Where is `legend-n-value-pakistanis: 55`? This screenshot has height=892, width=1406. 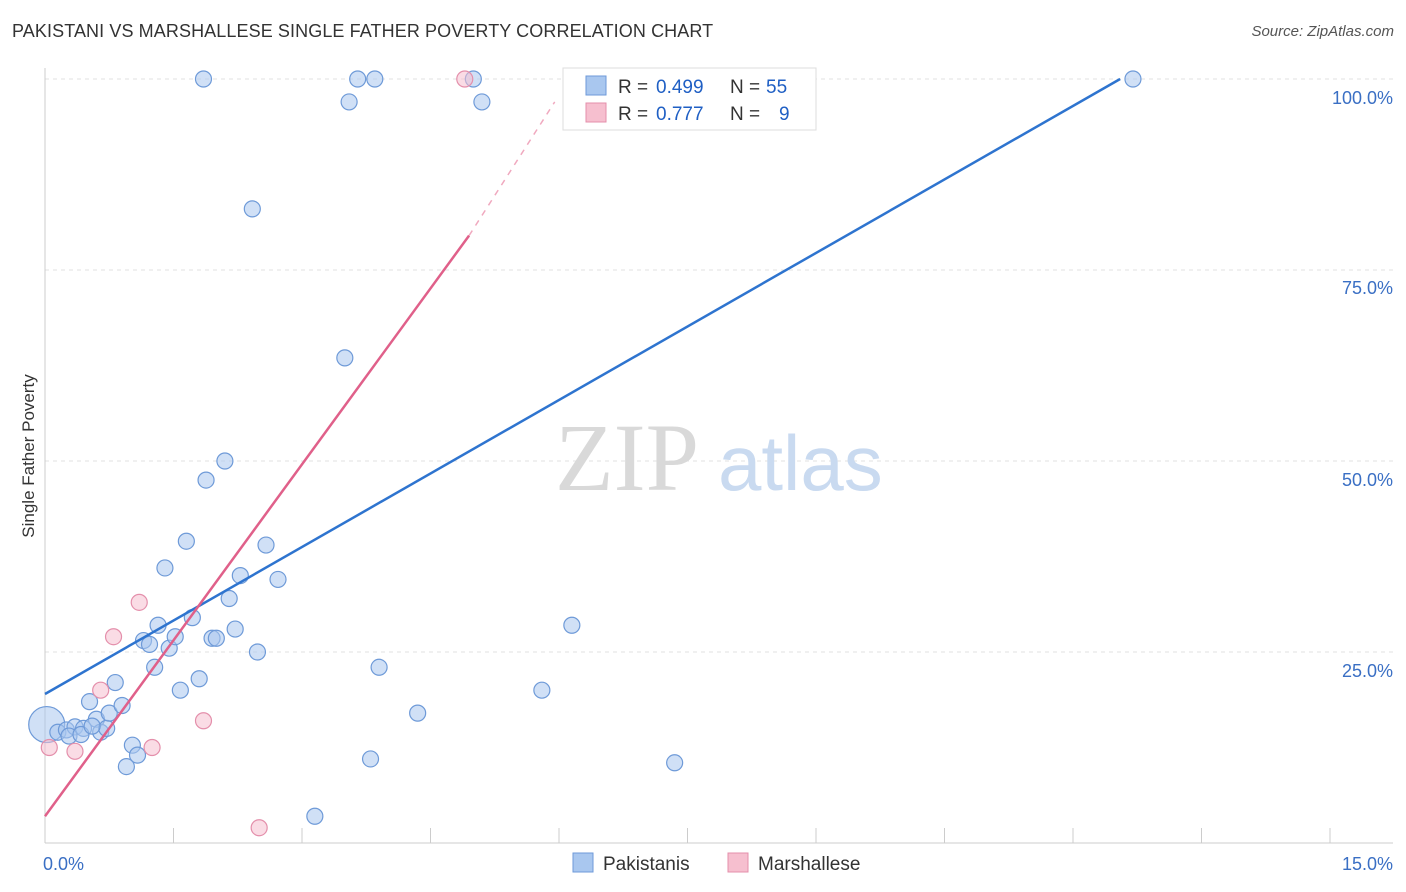 legend-n-value-pakistanis: 55 is located at coordinates (776, 87).